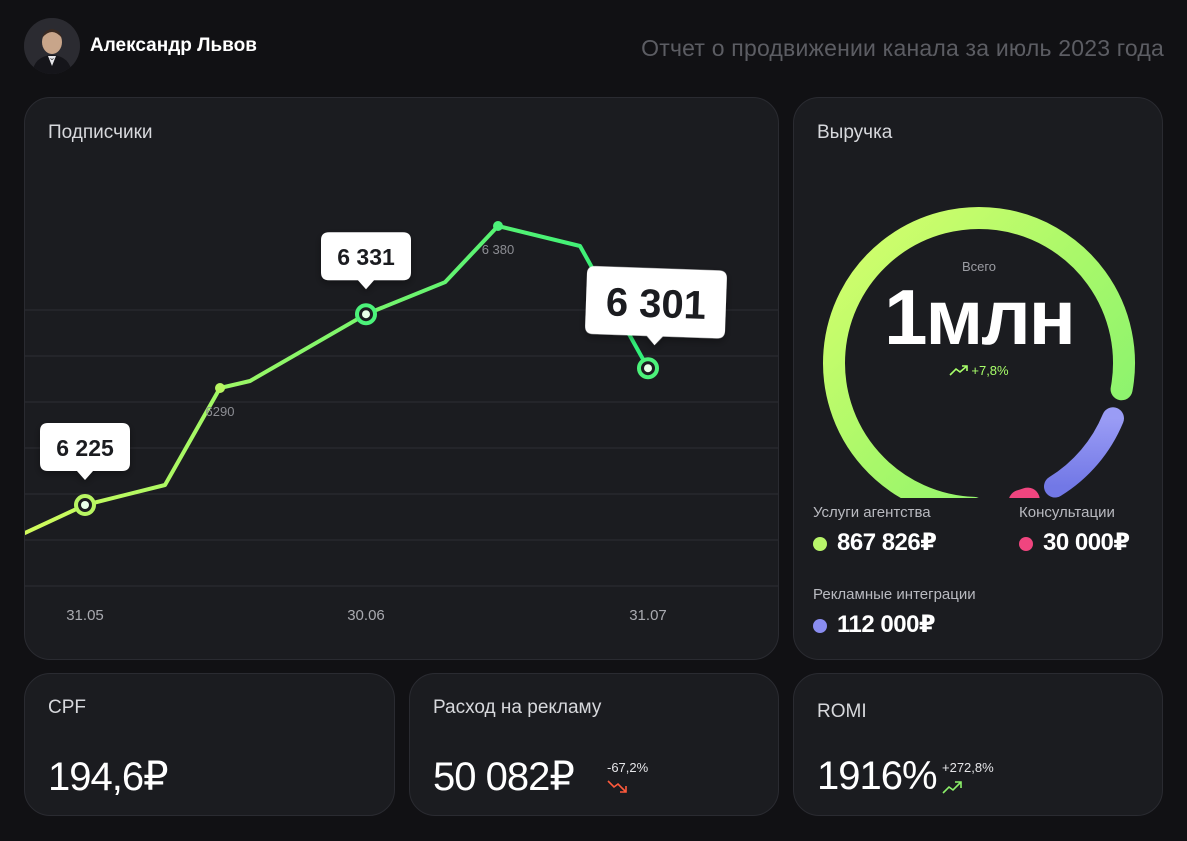 This screenshot has height=841, width=1187. I want to click on legend-value-ad-integrations: 112 000₽, so click(886, 624).